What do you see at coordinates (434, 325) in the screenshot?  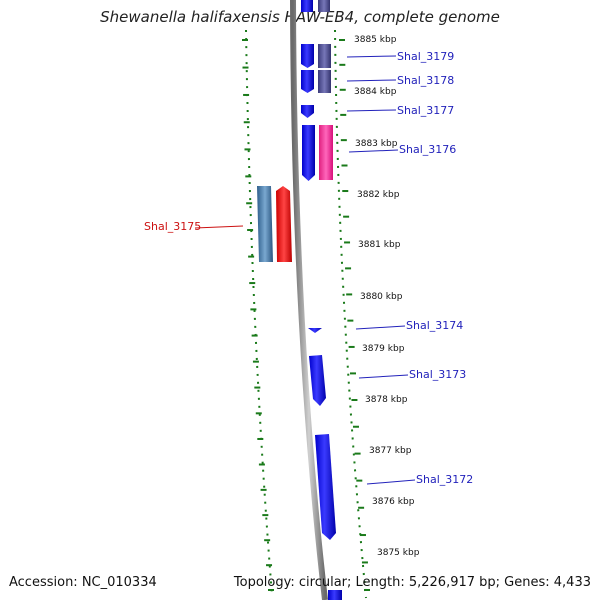 I see `gene-label-shal-3174: Shal_3174` at bounding box center [434, 325].